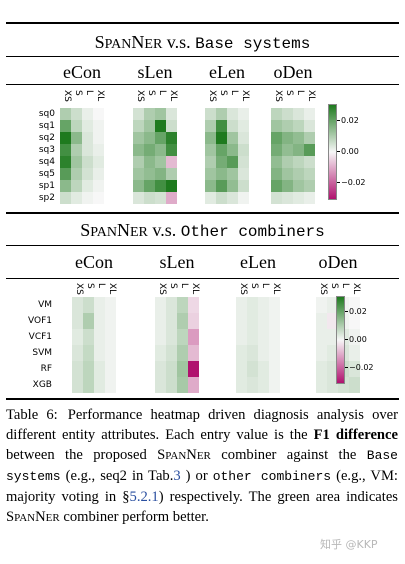 The height and width of the screenshot is (564, 405). What do you see at coordinates (177, 476) in the screenshot?
I see `table-ref-link: 3` at bounding box center [177, 476].